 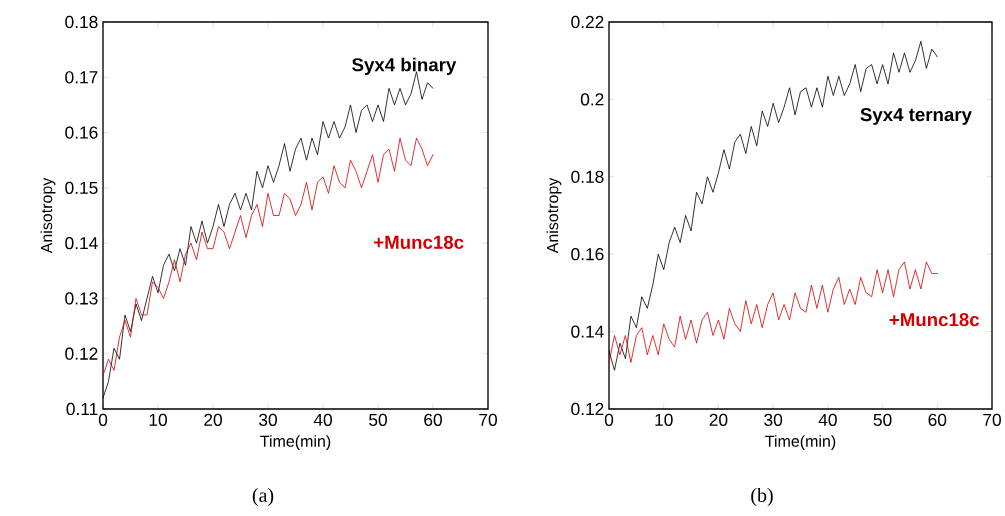 I want to click on text: (b), so click(x=762, y=497).